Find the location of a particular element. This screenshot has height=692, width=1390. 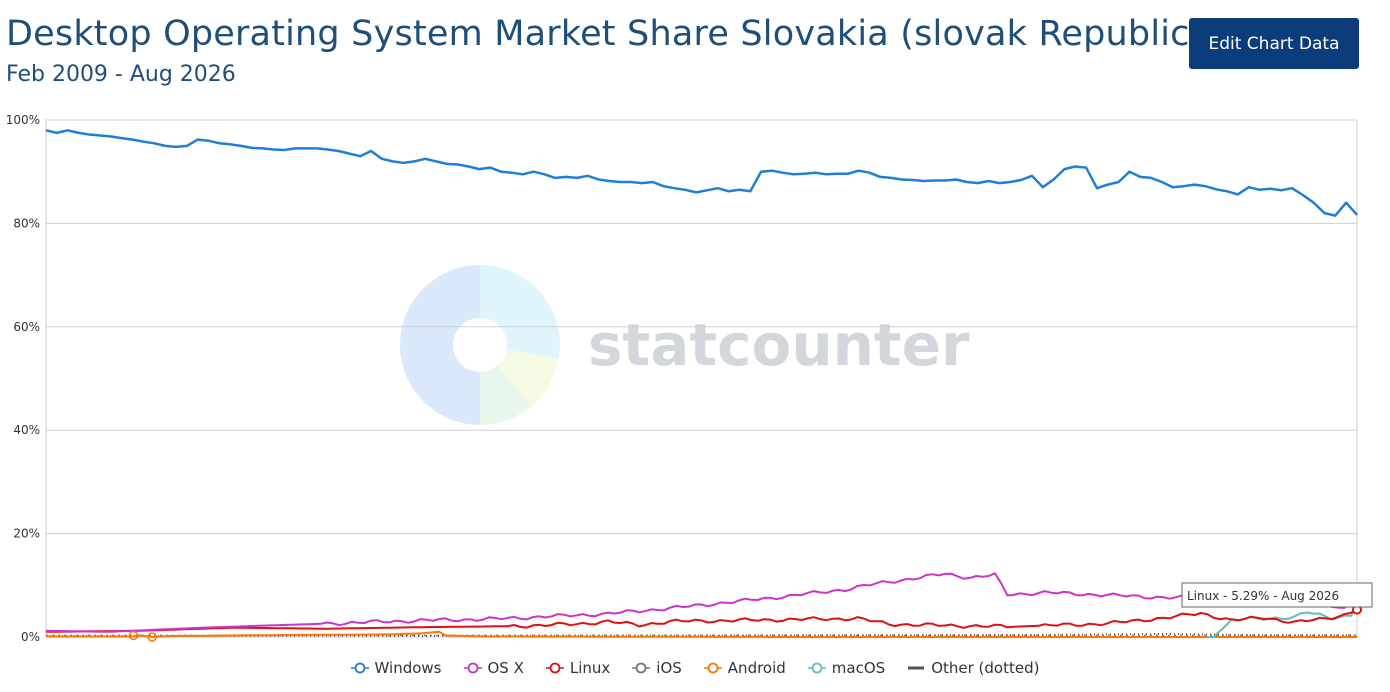

legend-item-os-x: OS X is located at coordinates (493, 668).